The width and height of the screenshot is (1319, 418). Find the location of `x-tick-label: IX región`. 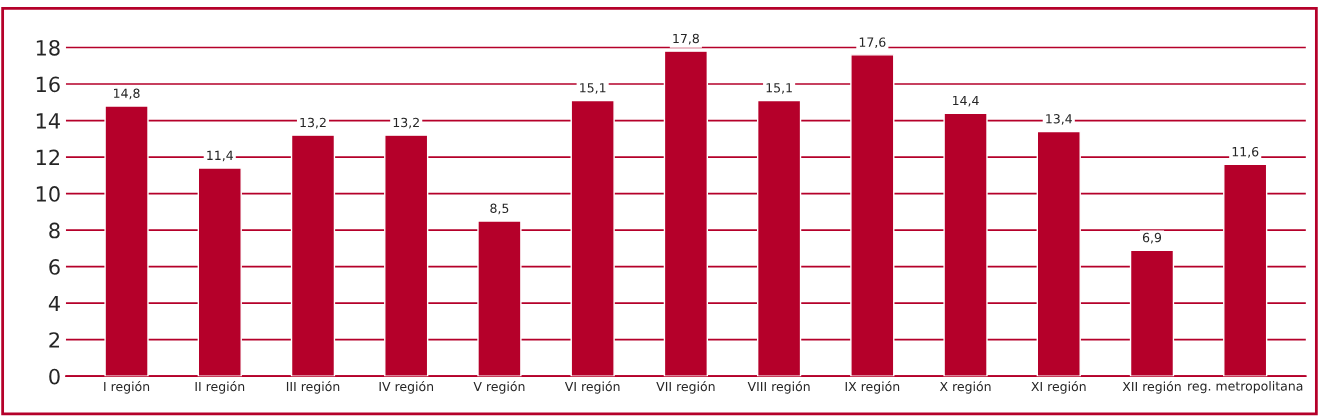

x-tick-label: IX región is located at coordinates (872, 387).